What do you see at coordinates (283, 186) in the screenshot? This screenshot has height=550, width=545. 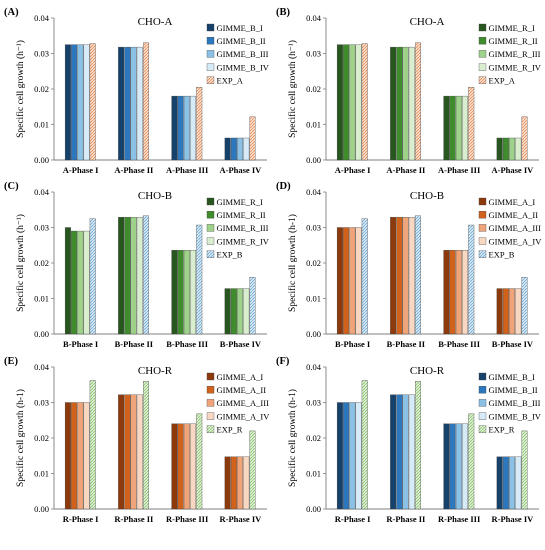 I see `panel-label: (D)` at bounding box center [283, 186].